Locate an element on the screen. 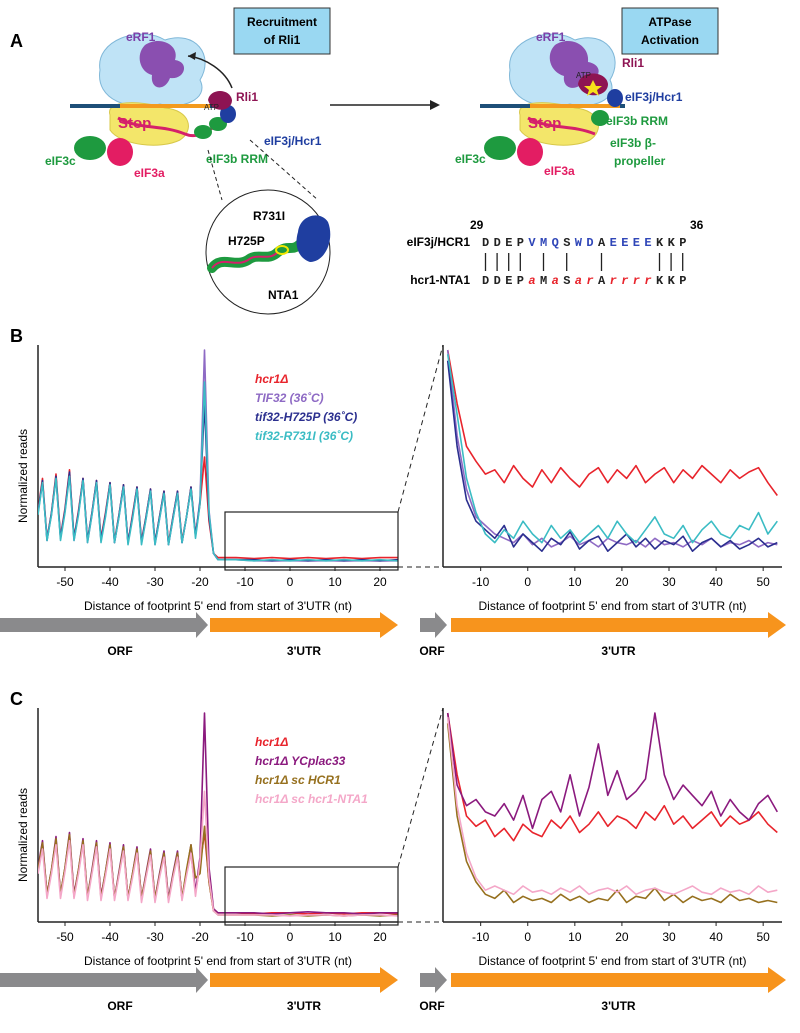  panel-label: C is located at coordinates (16, 699).